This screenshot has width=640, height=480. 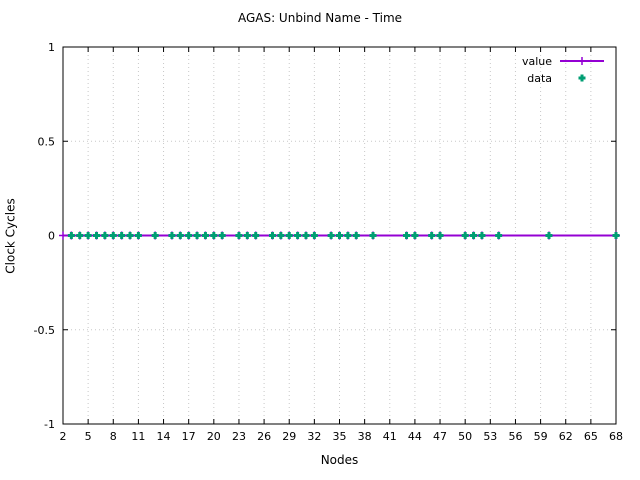 I want to click on x-tick-label: 62, so click(x=566, y=436).